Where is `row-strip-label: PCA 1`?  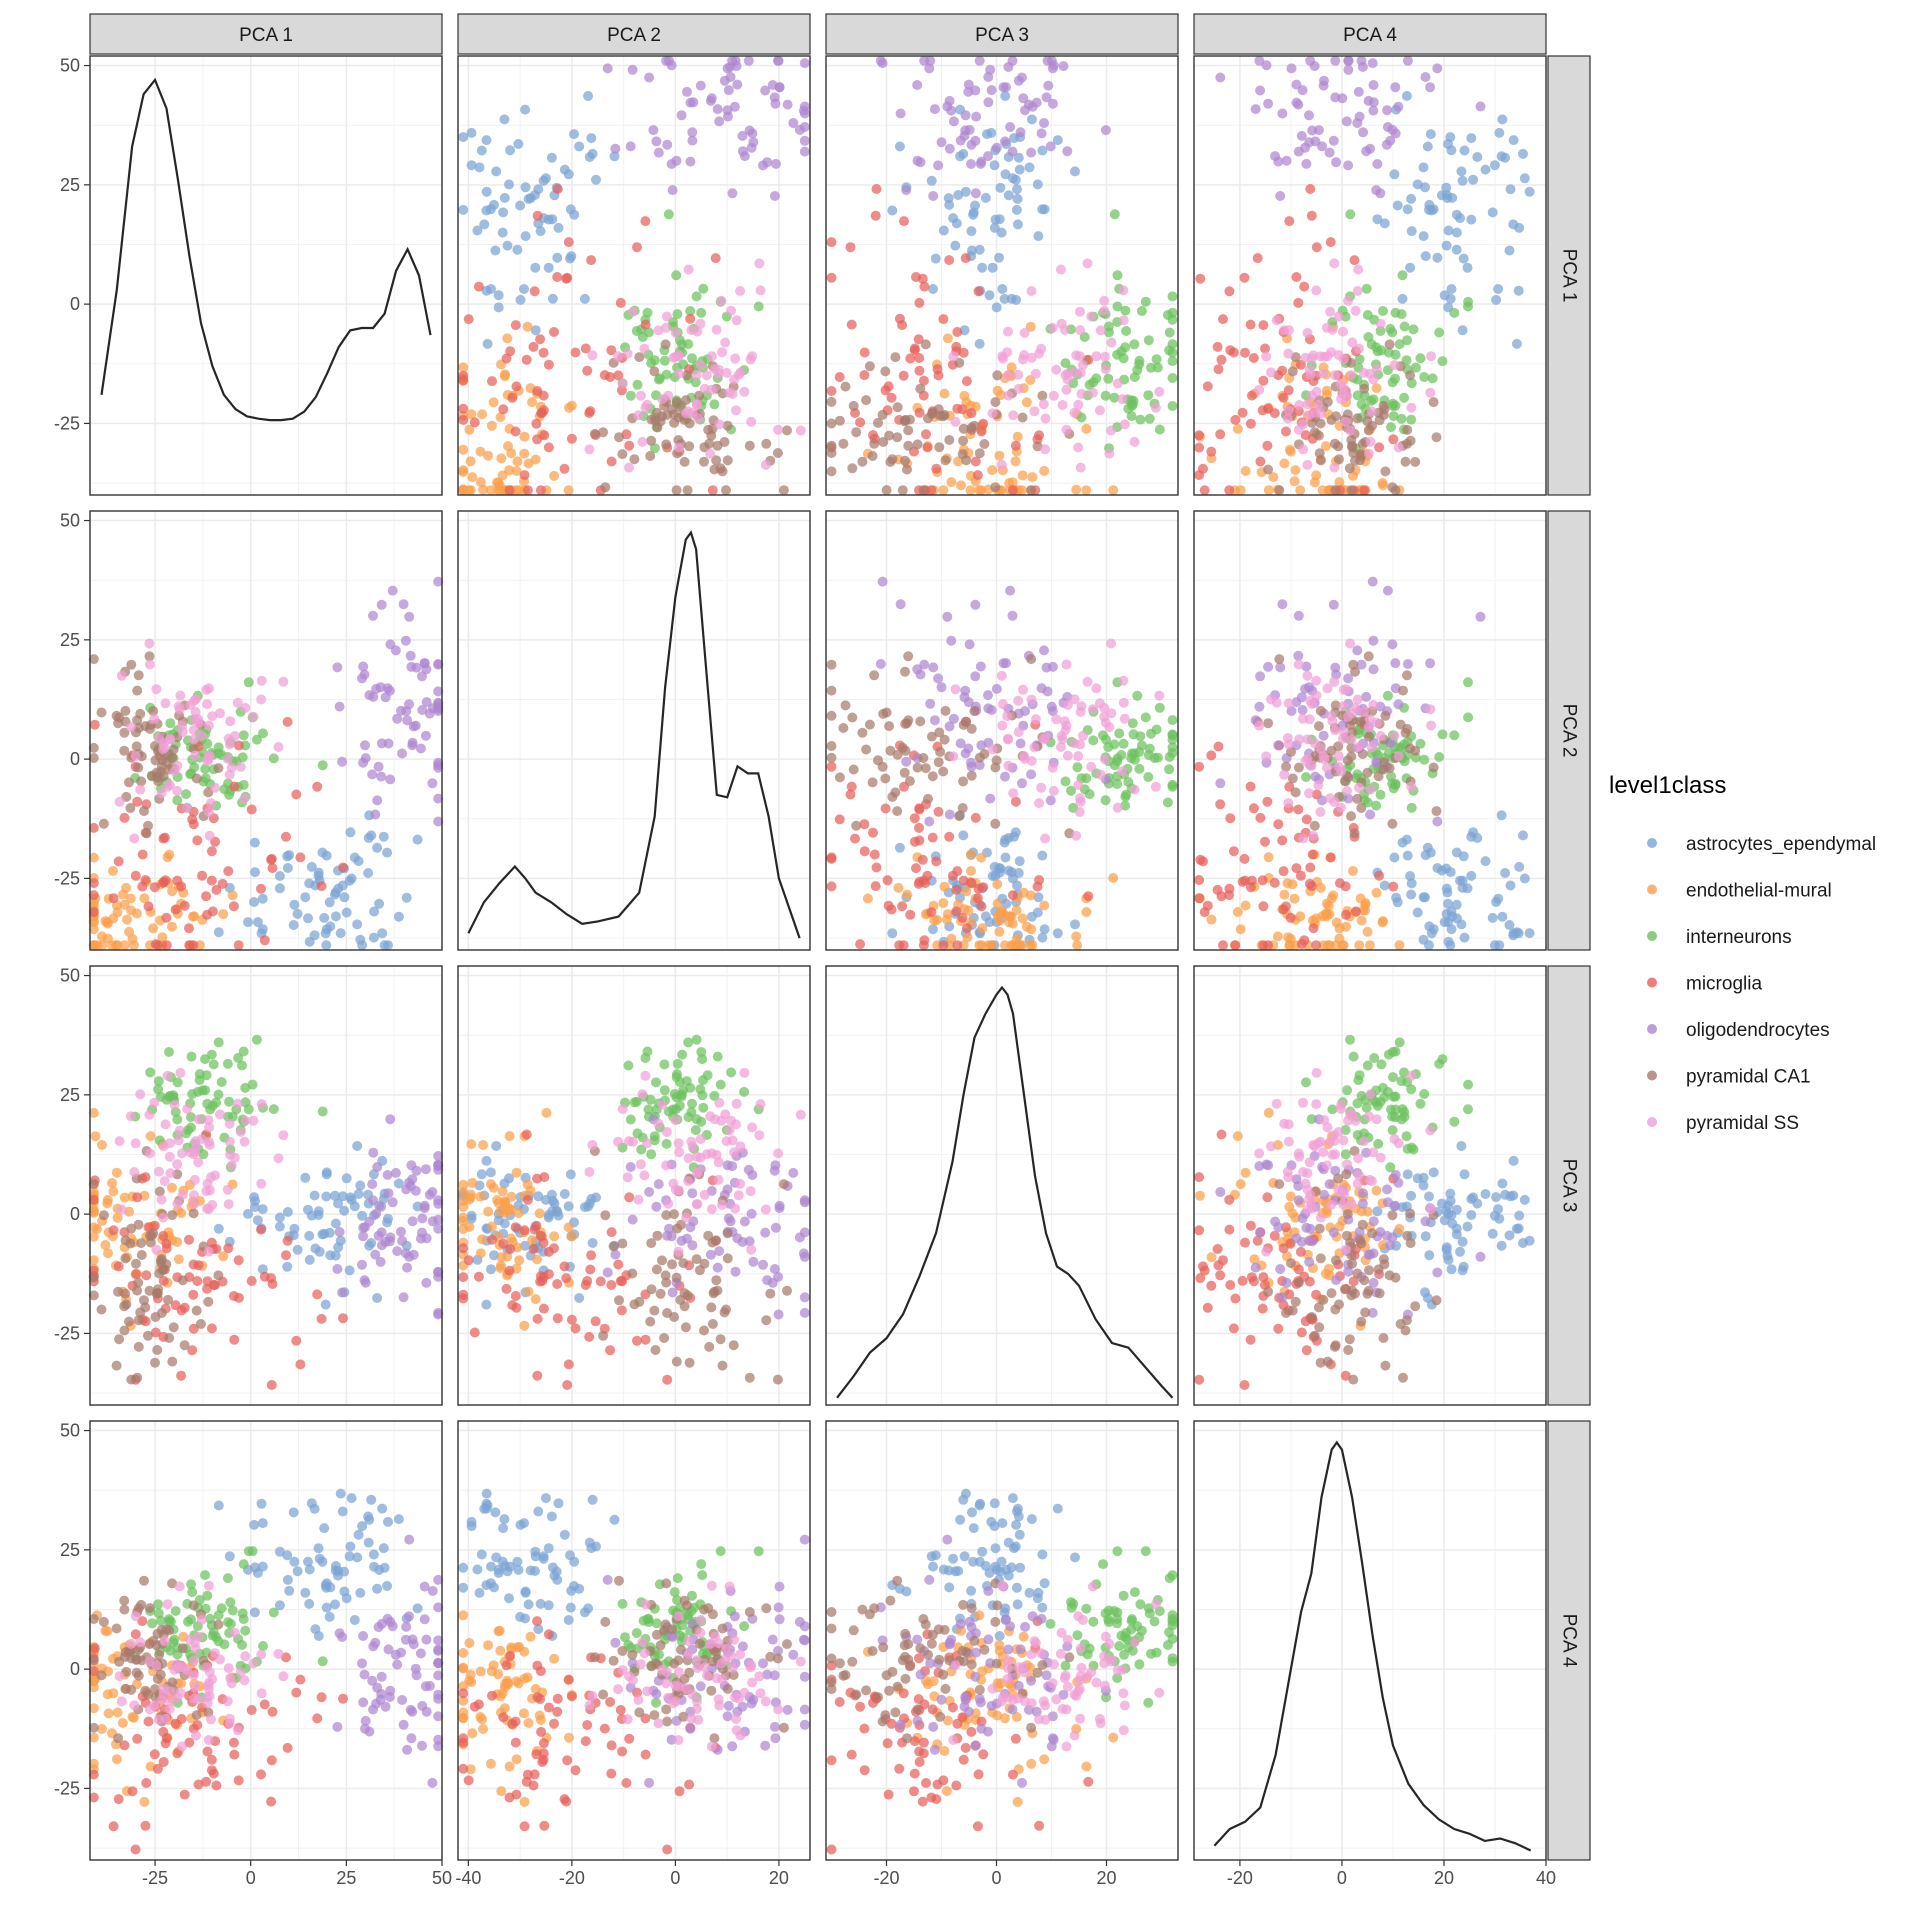 row-strip-label: PCA 1 is located at coordinates (1569, 276).